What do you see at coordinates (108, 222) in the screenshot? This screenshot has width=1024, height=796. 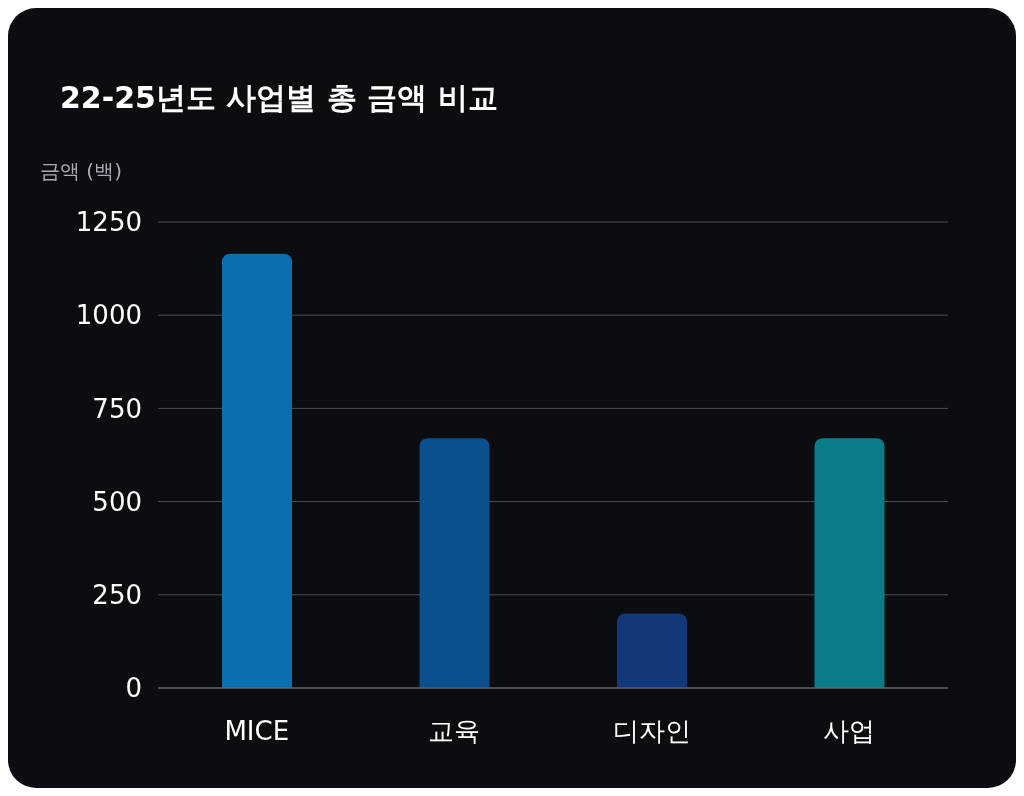 I see `y-tick-label: 1250` at bounding box center [108, 222].